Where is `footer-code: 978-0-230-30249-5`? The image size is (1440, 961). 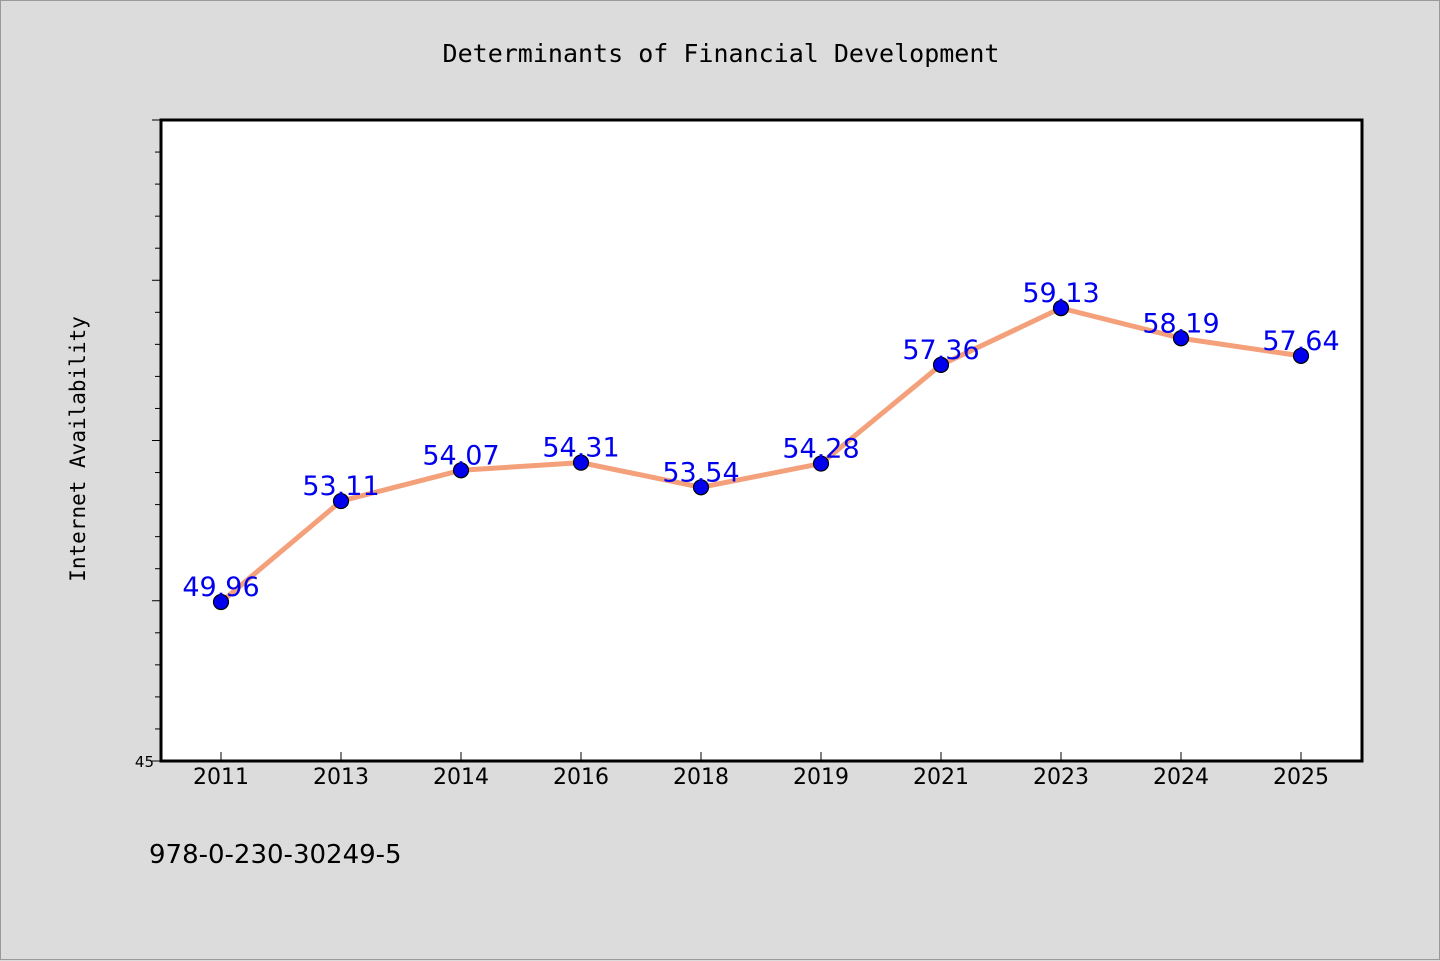 footer-code: 978-0-230-30249-5 is located at coordinates (275, 855).